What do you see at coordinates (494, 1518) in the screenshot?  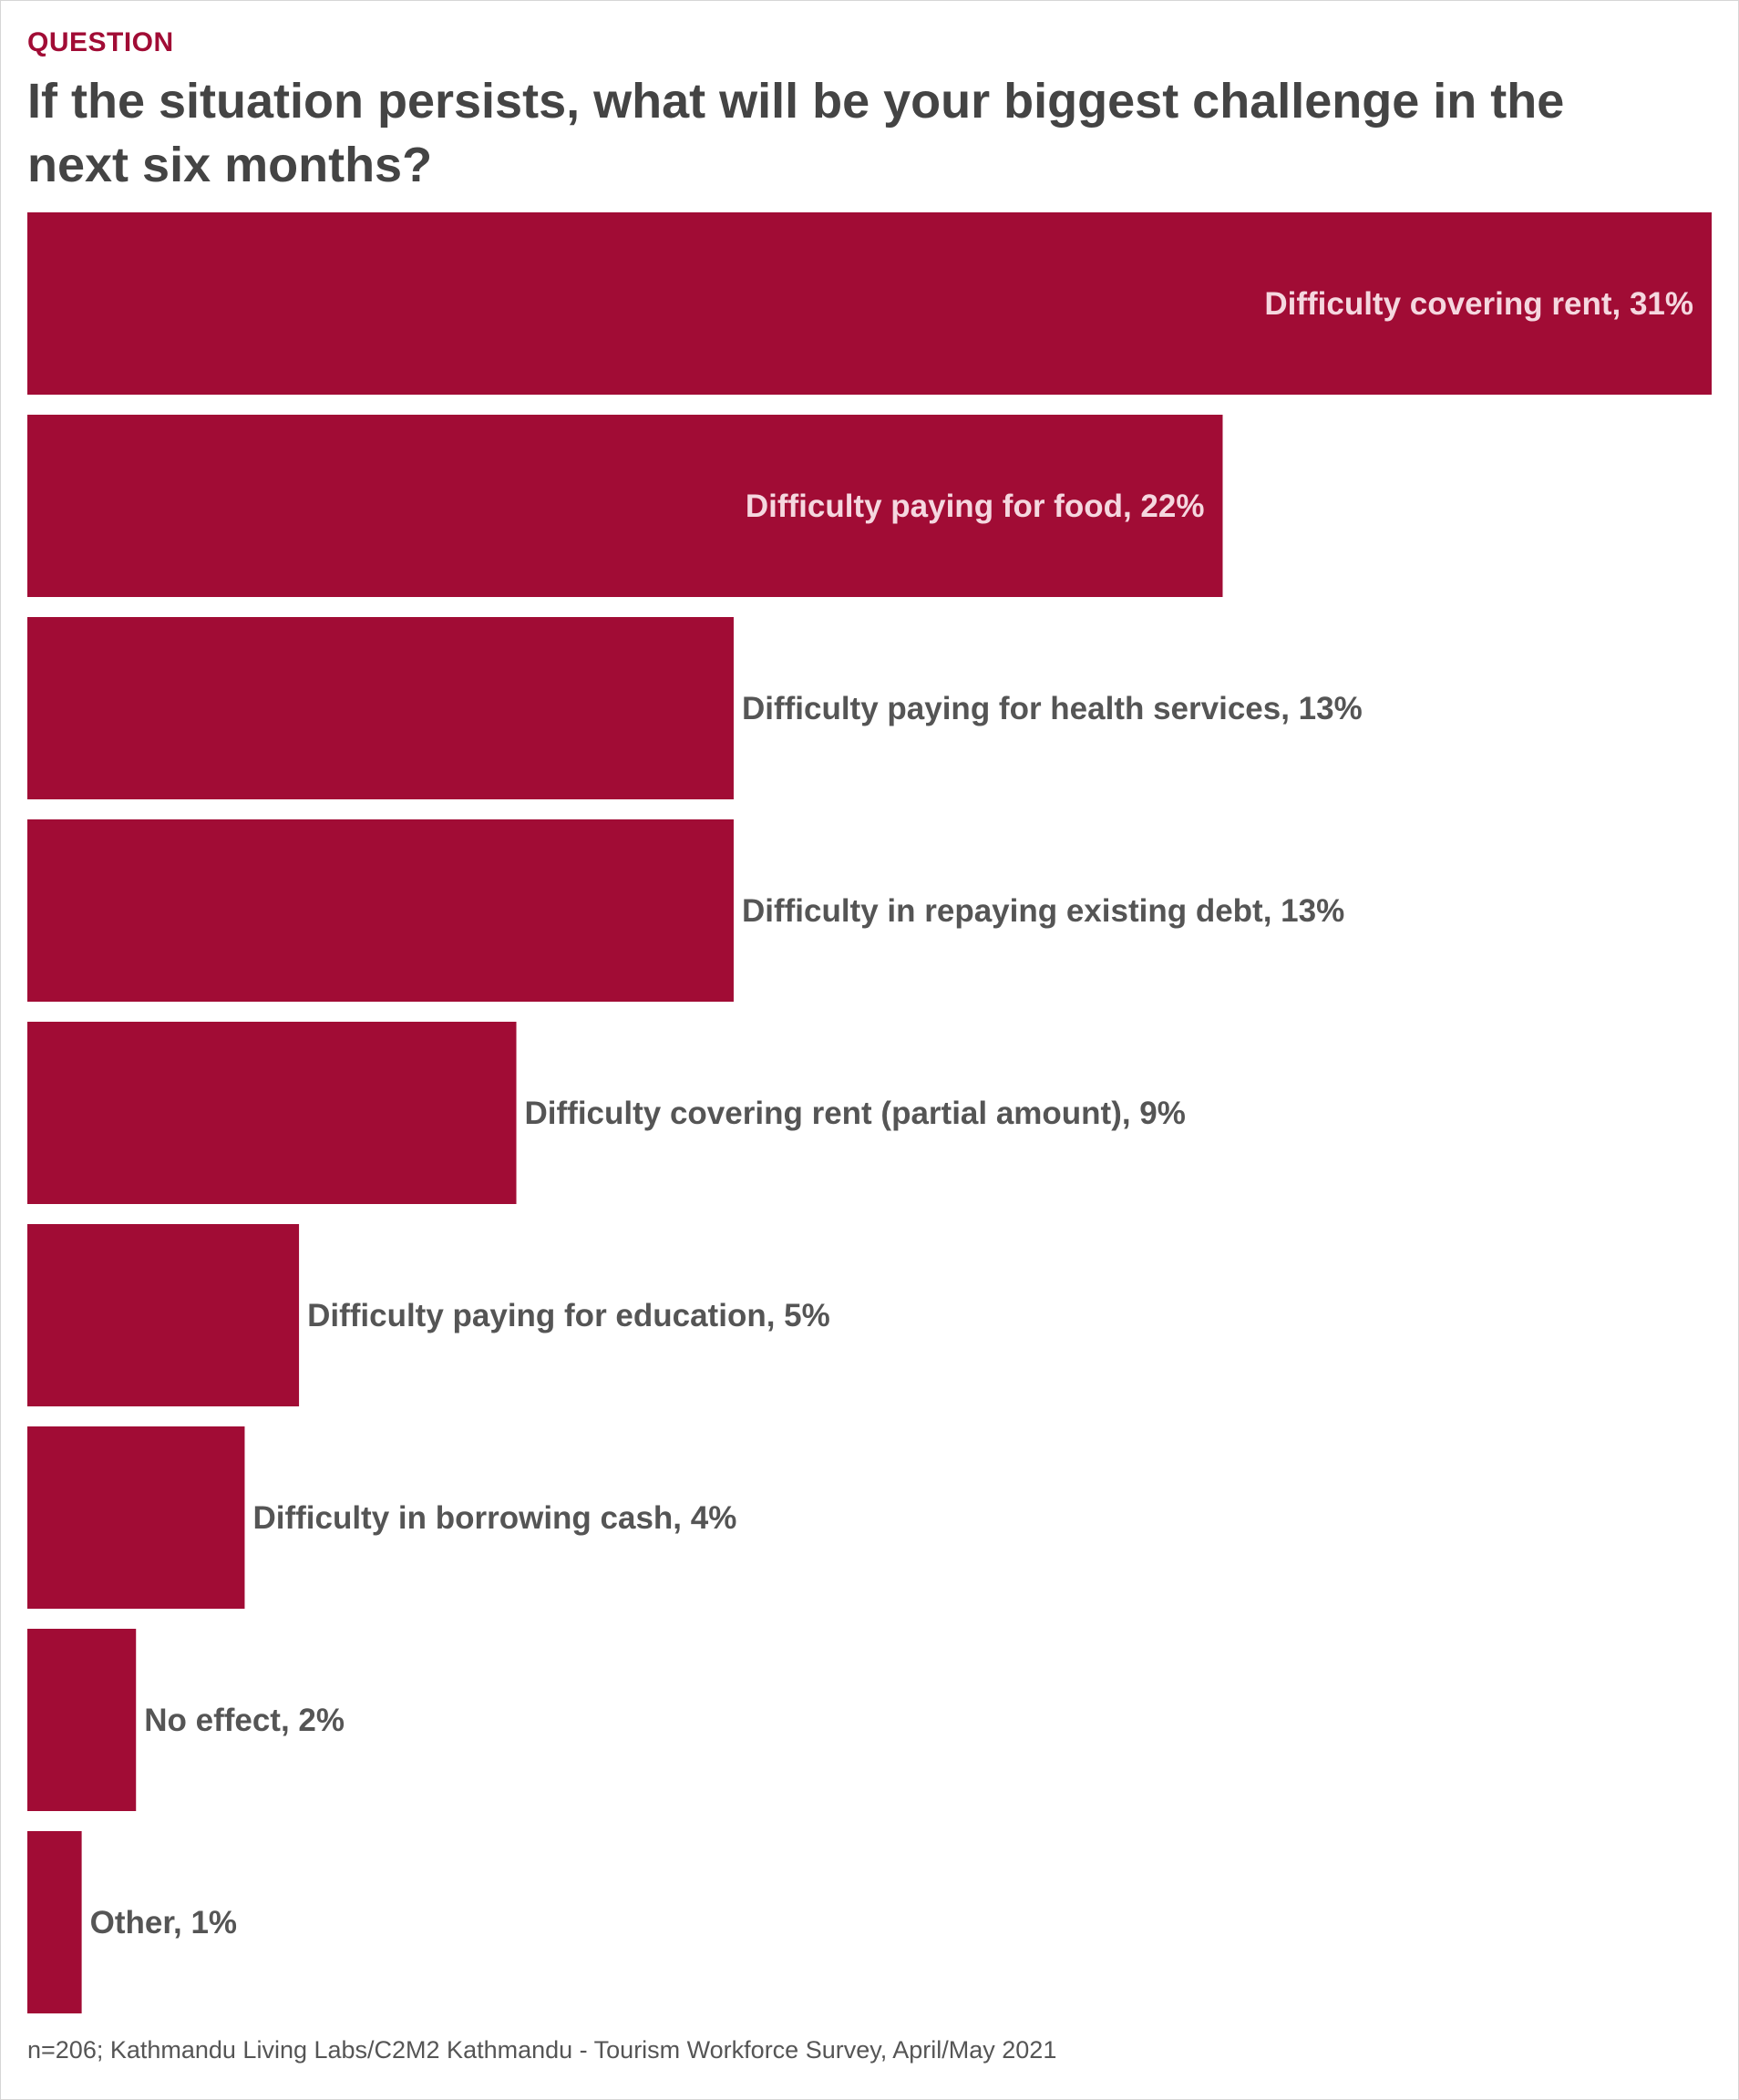 I see `bar-label-6: Difficulty in borrowing cash, 4%` at bounding box center [494, 1518].